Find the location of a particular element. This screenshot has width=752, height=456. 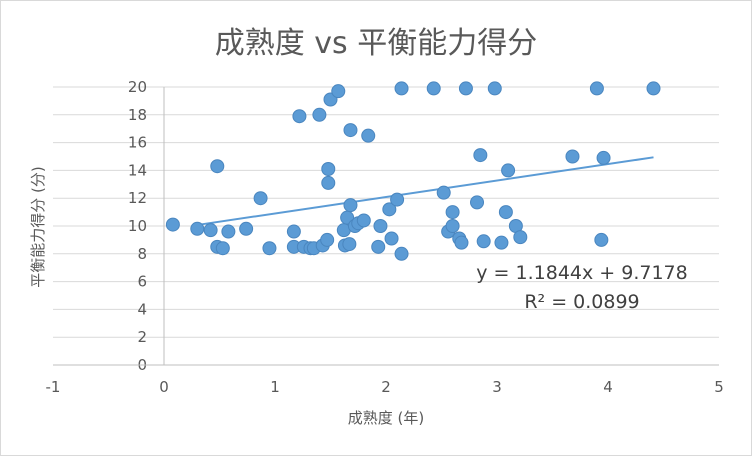

y-axis-title: 平衡能力得分 (分) is located at coordinates (38, 226).